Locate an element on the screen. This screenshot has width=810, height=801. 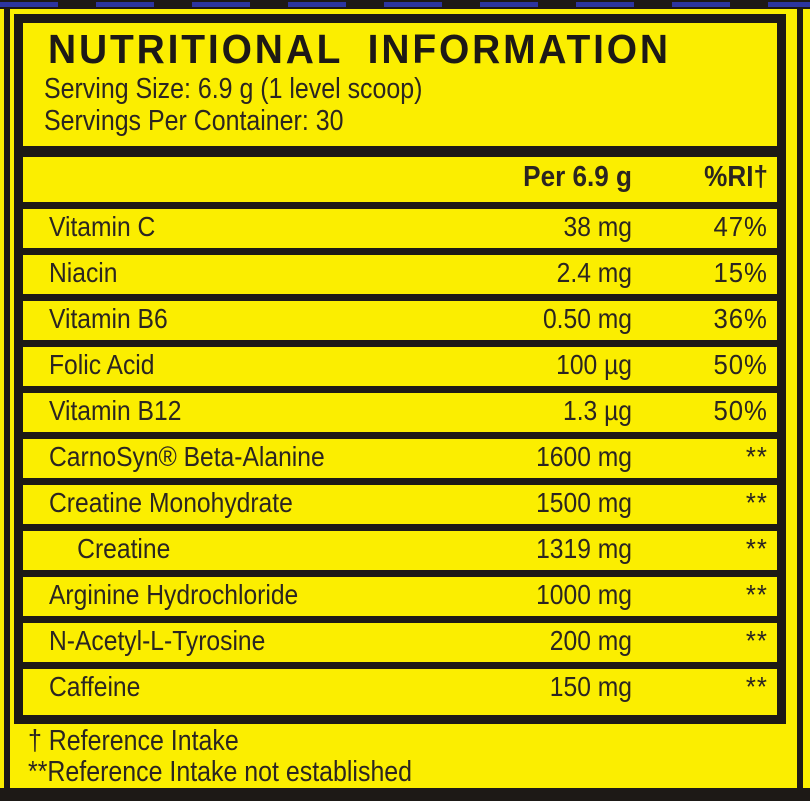
ingredient-name: Vitamin B12 is located at coordinates (115, 410).